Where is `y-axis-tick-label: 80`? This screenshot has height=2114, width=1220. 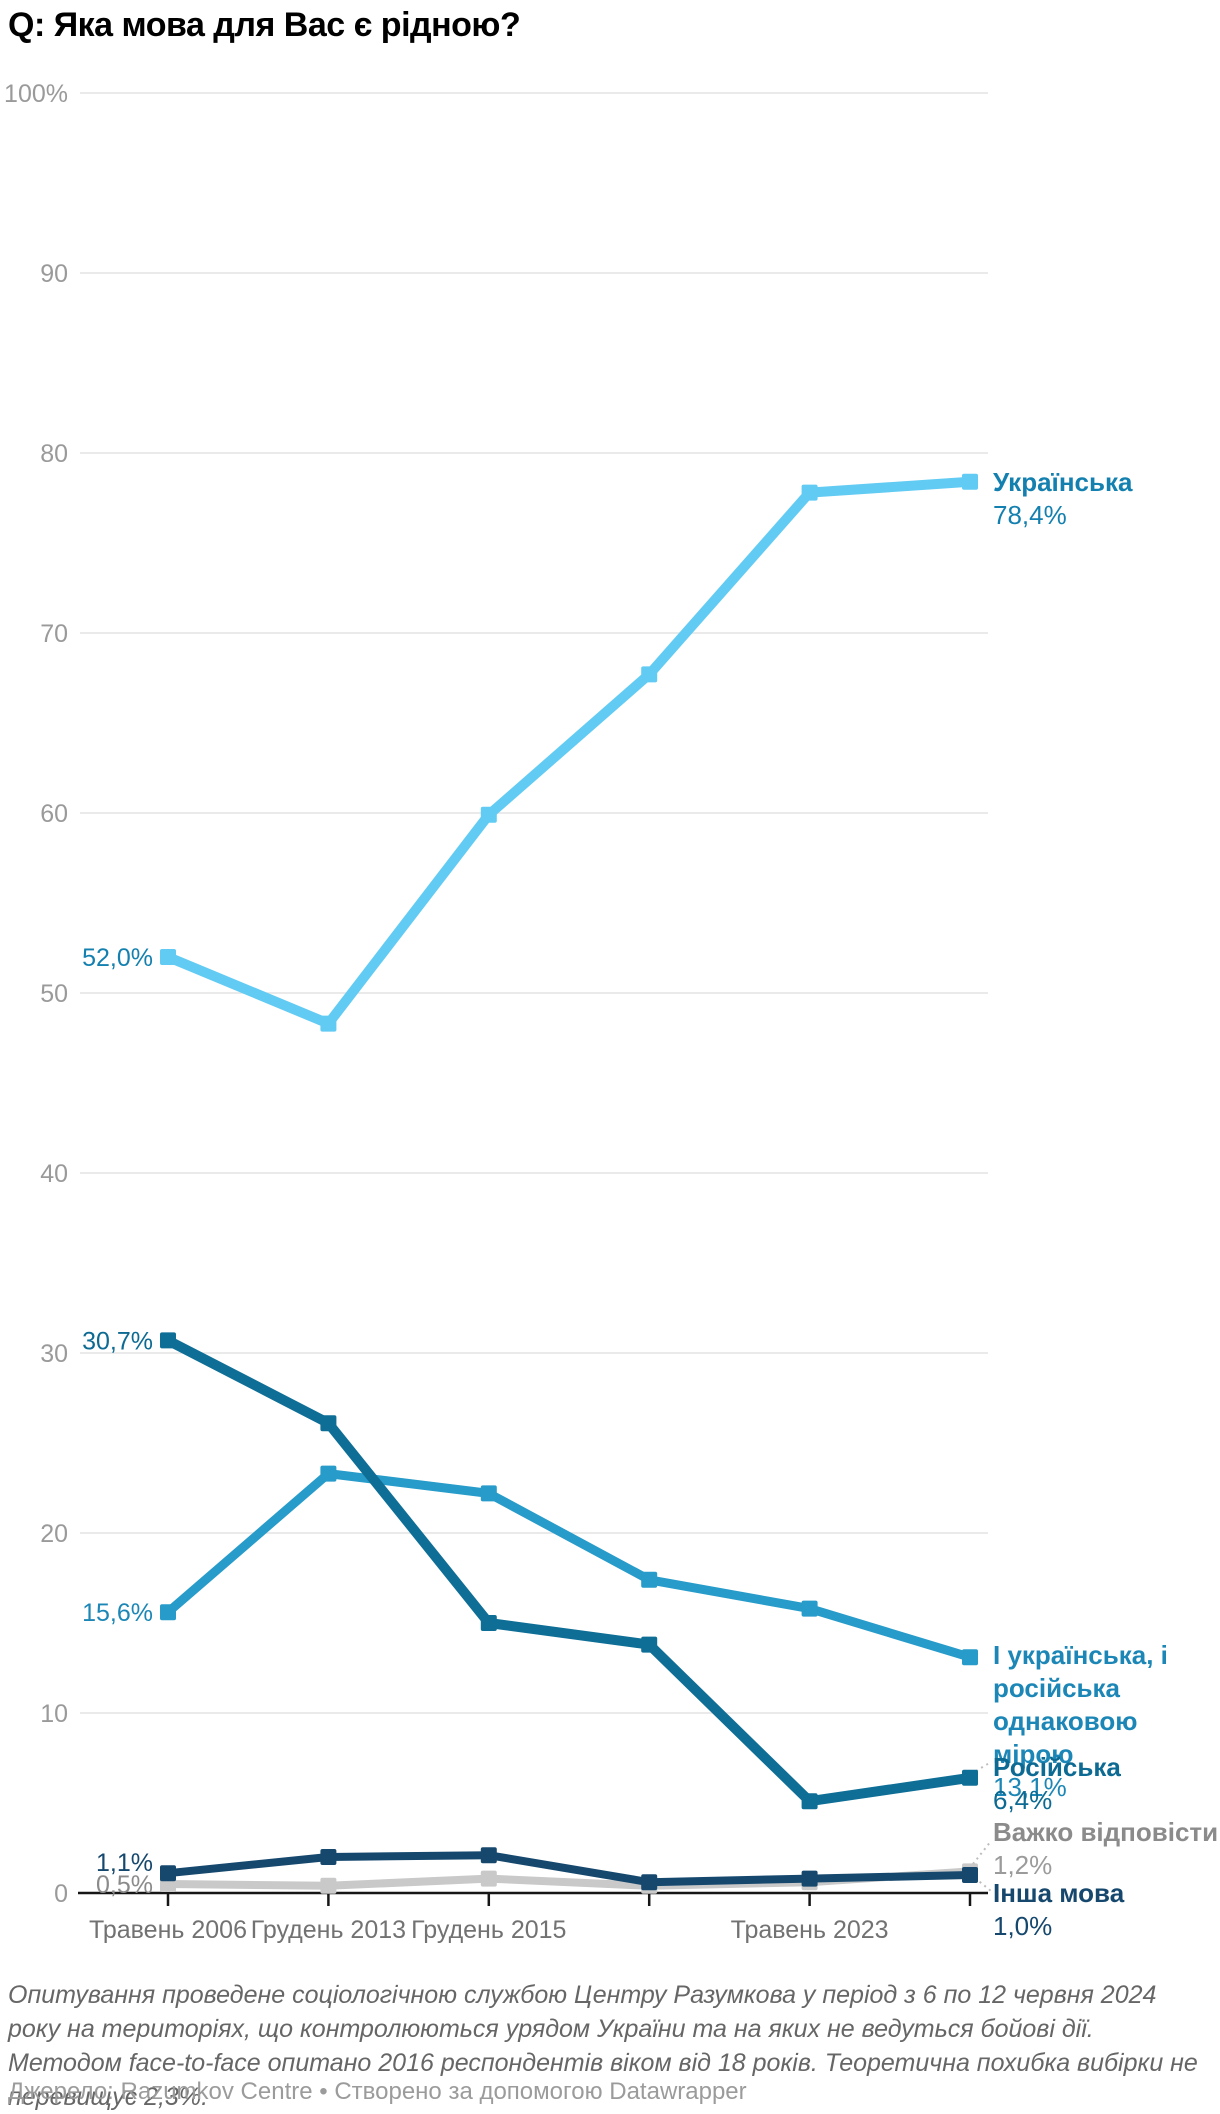 y-axis-tick-label: 80 is located at coordinates (54, 454).